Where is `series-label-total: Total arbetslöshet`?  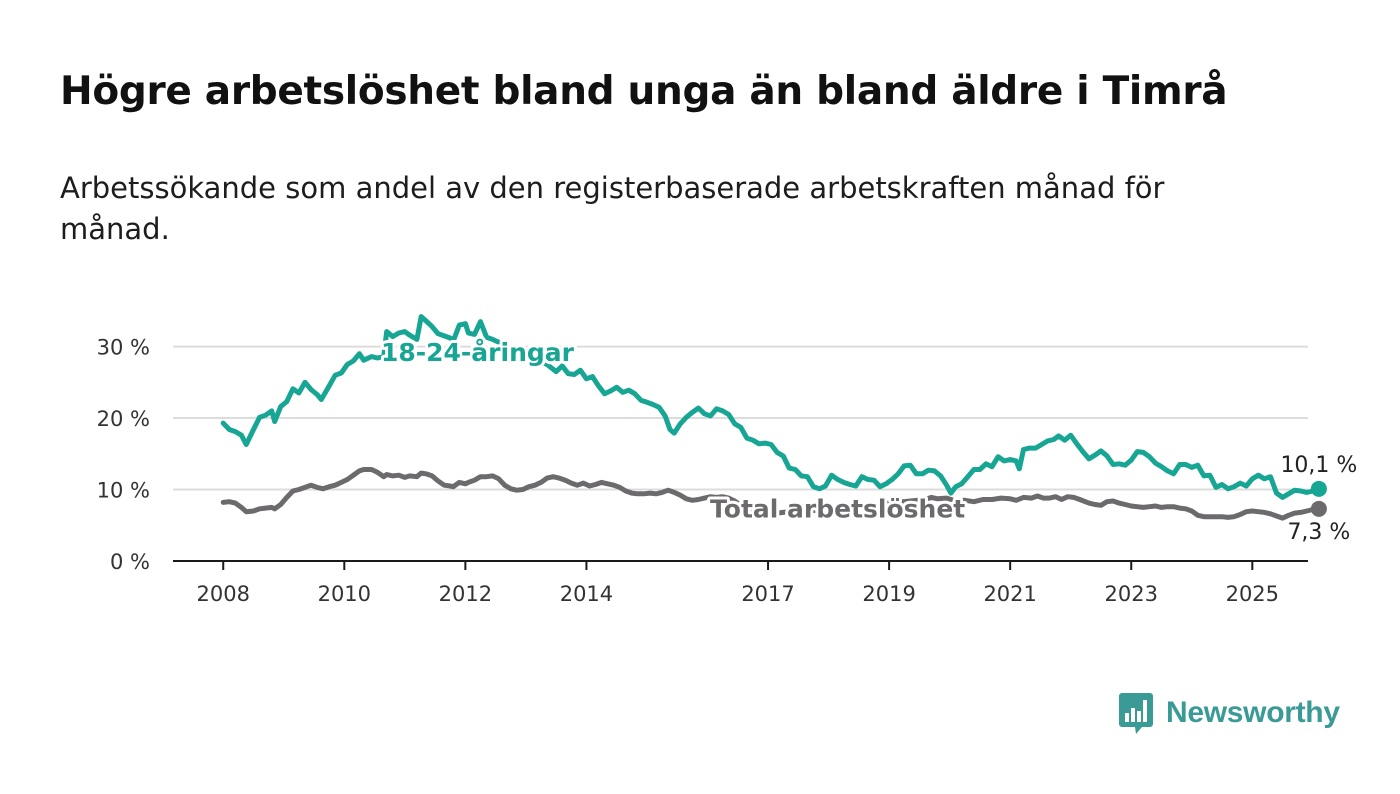
series-label-total: Total arbetslöshet is located at coordinates (837, 508).